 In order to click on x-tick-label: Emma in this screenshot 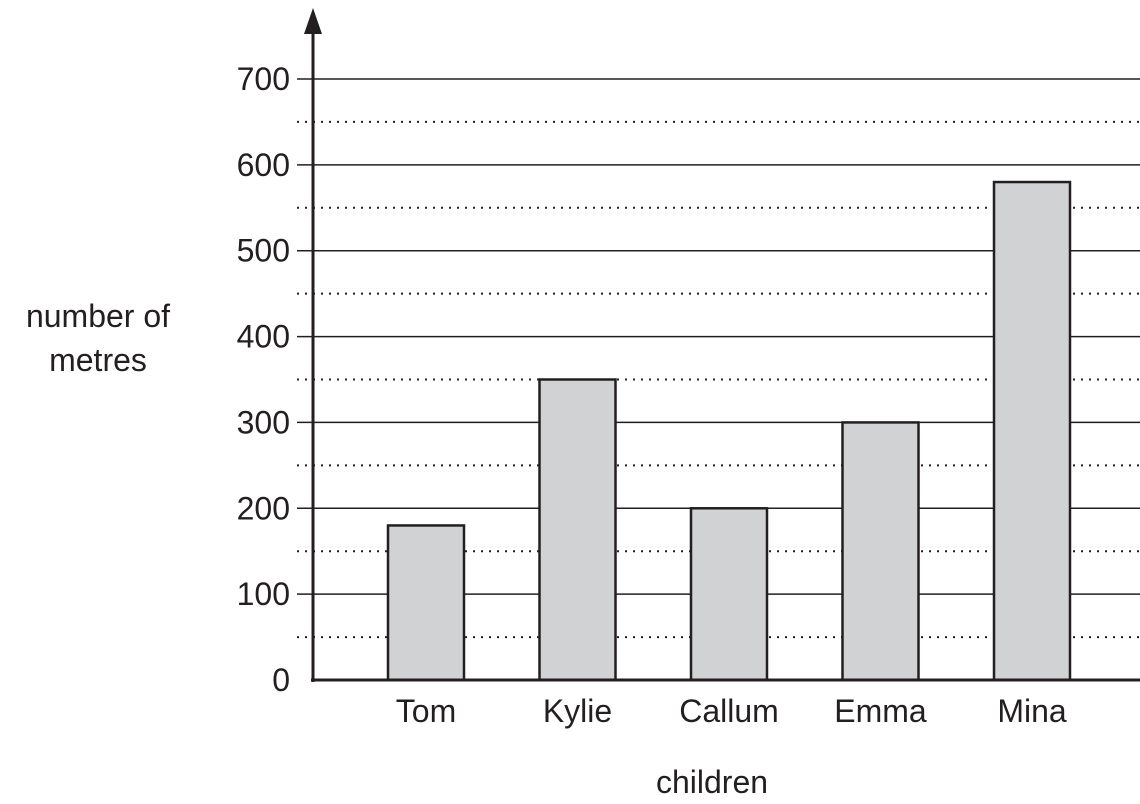, I will do `click(880, 711)`.